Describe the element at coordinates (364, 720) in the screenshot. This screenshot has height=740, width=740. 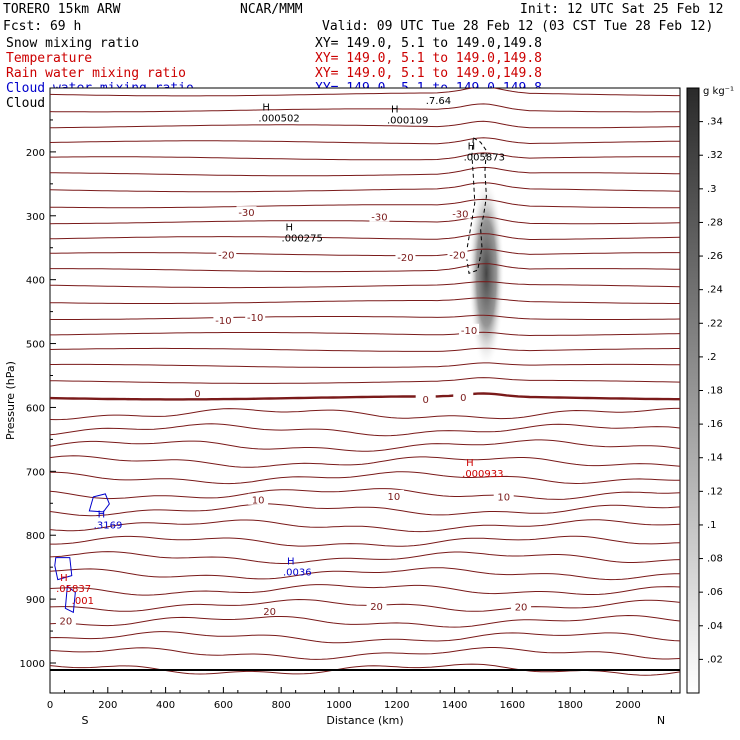
I see `x-axis-label: Distance (km)` at that location.